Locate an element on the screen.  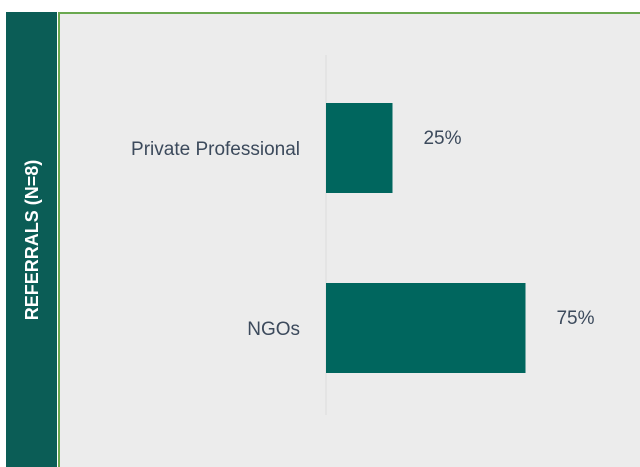
value-label: 75% is located at coordinates (575, 318).